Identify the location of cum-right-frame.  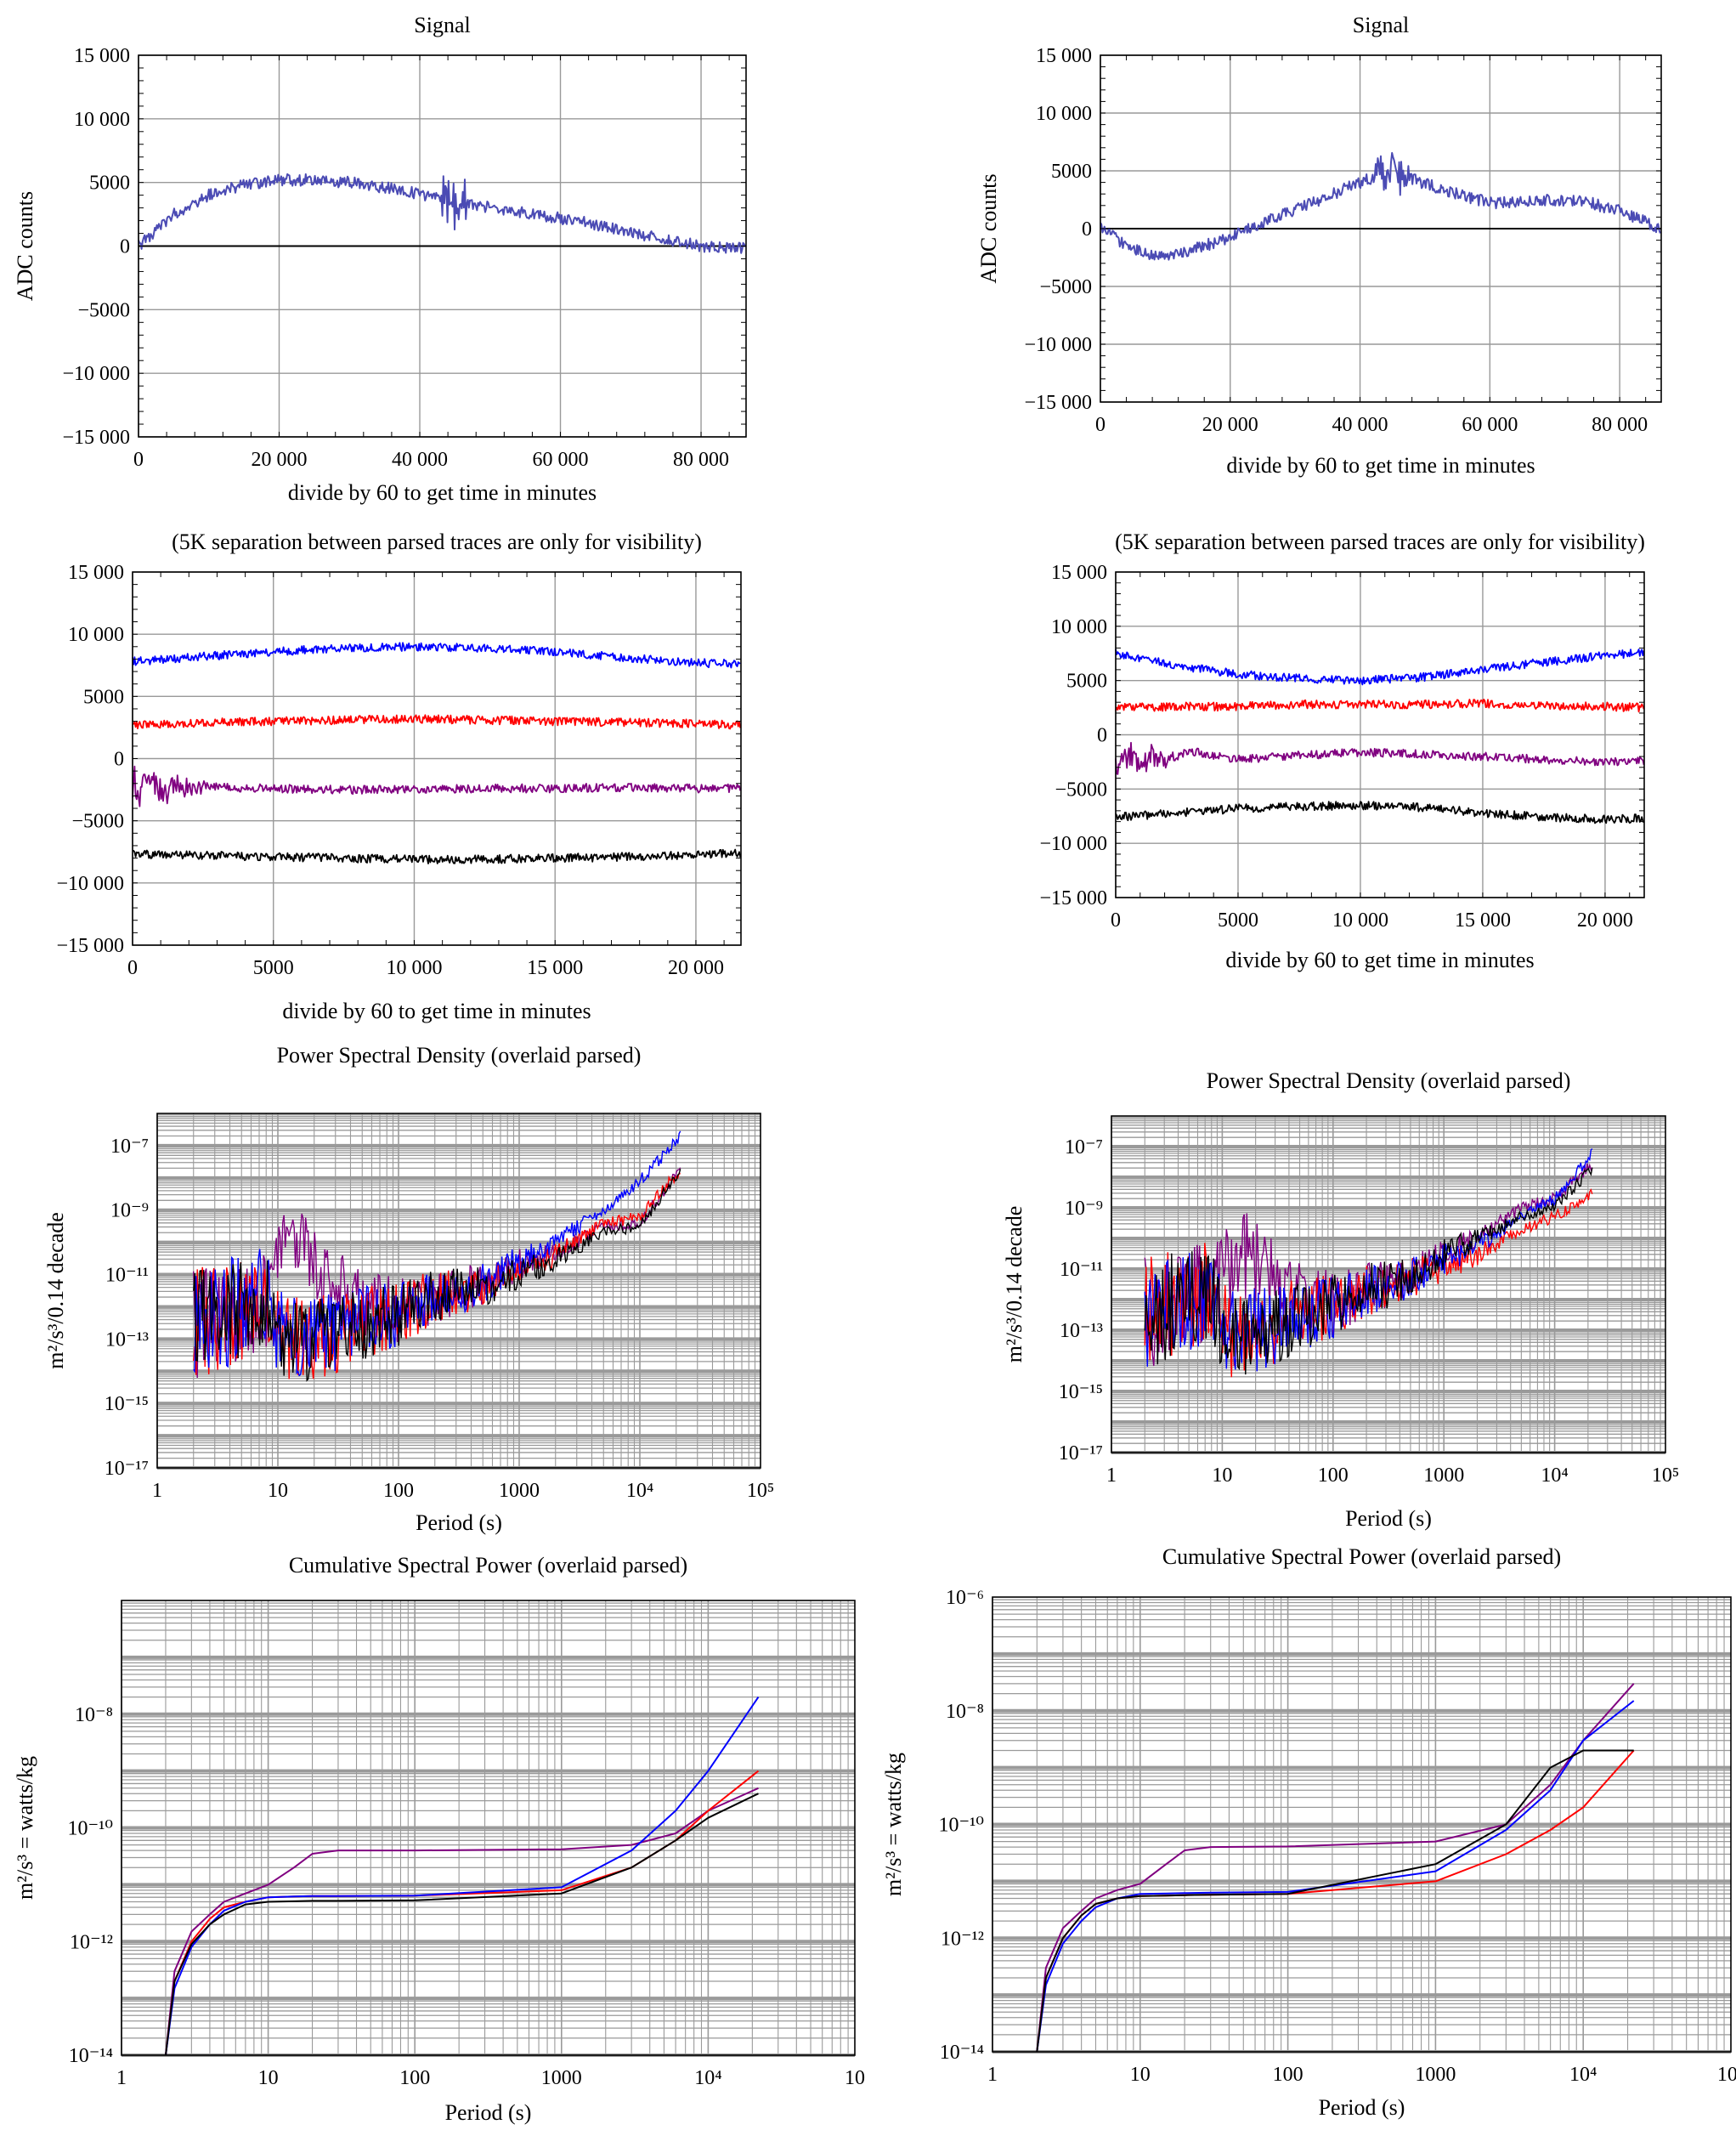
(1362, 1824).